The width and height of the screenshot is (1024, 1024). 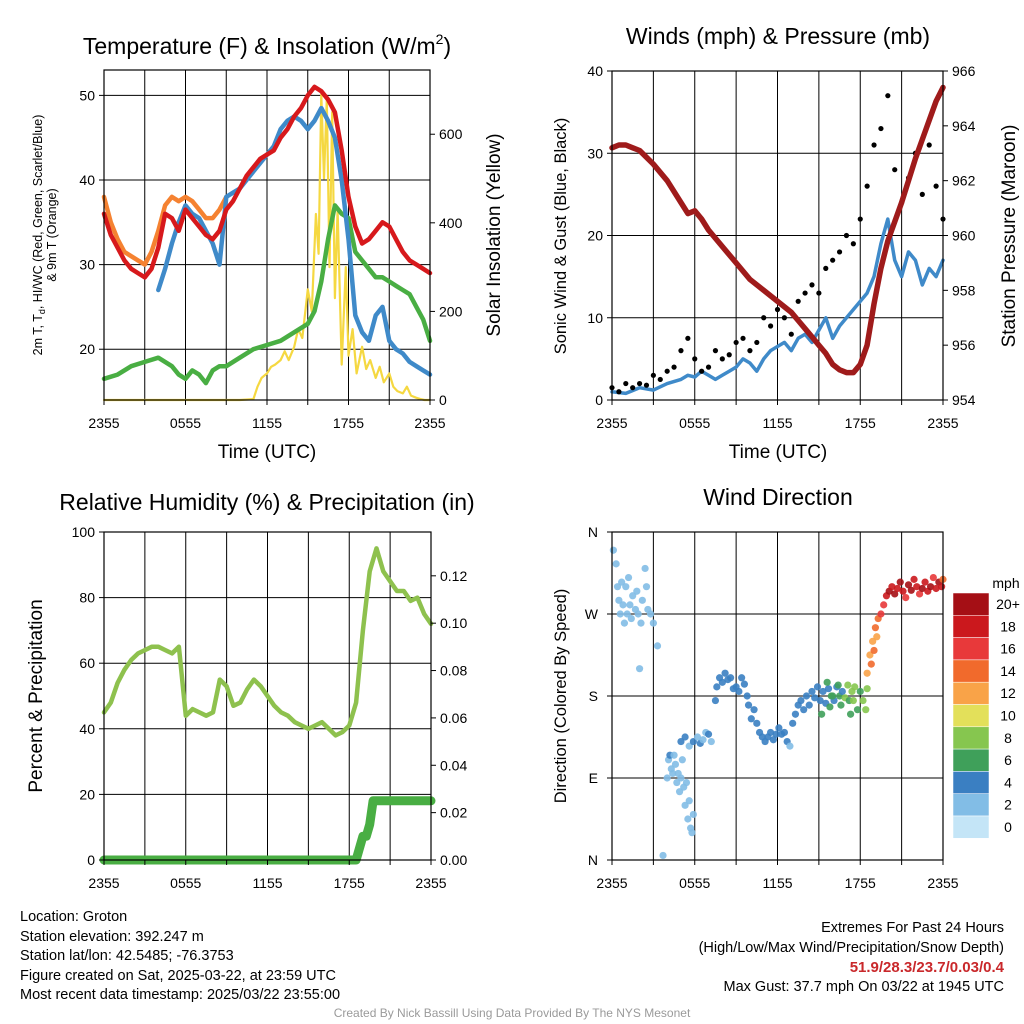 I want to click on series-station-pressure, so click(x=777, y=230).